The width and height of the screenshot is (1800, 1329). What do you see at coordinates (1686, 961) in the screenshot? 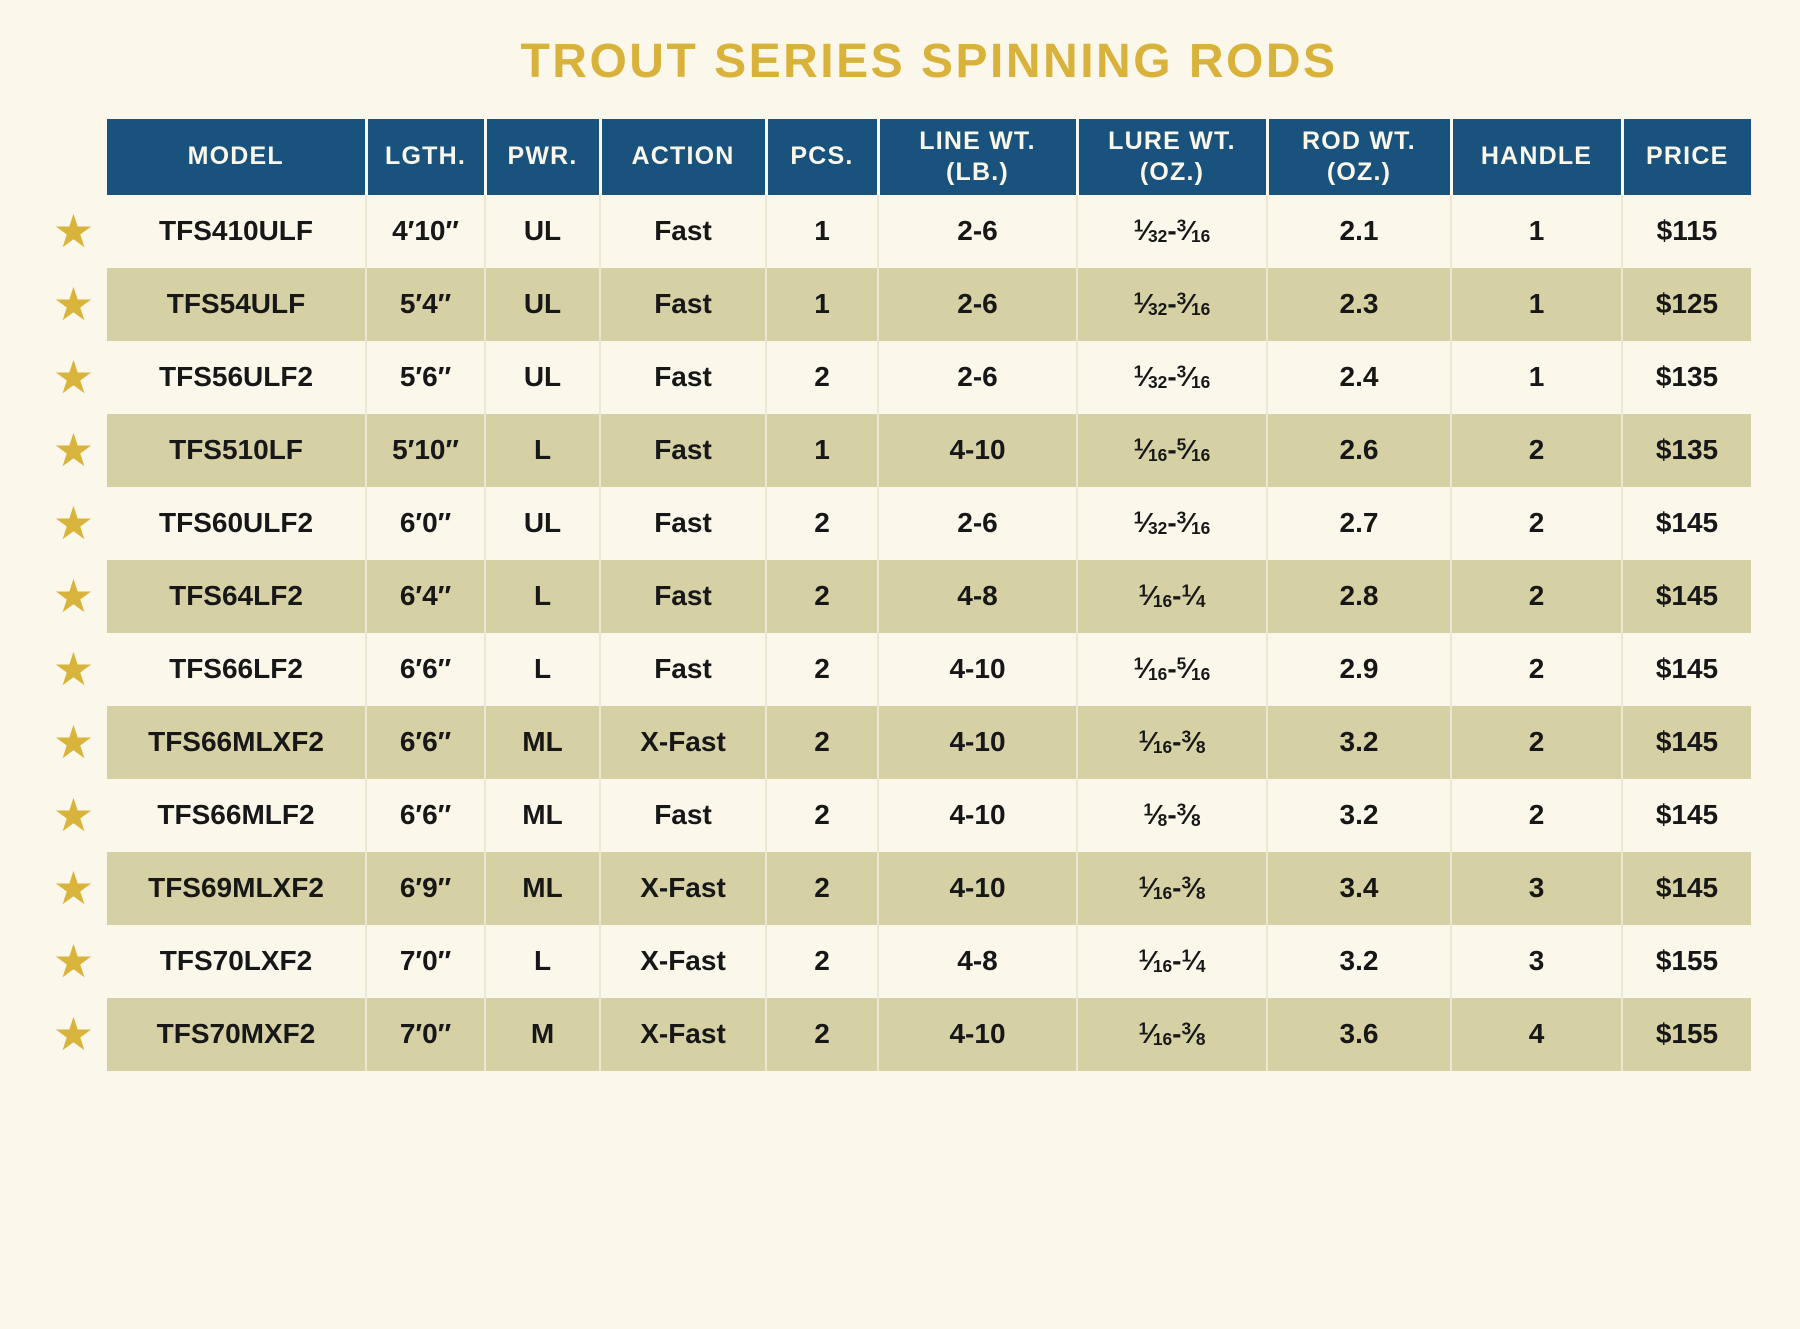
I see `cell-price: $155` at bounding box center [1686, 961].